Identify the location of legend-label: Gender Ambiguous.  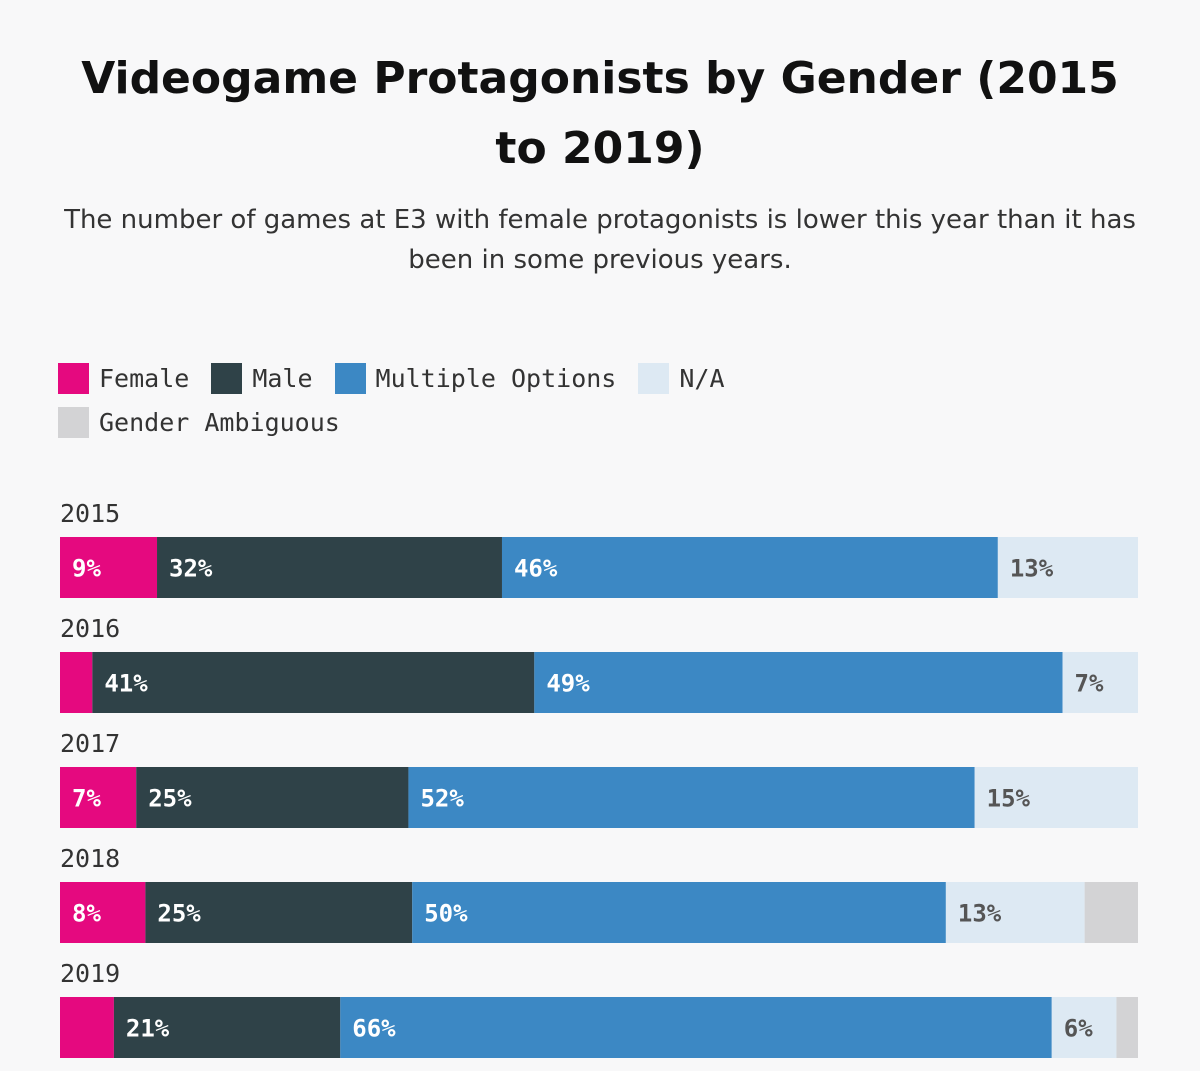
(219, 422).